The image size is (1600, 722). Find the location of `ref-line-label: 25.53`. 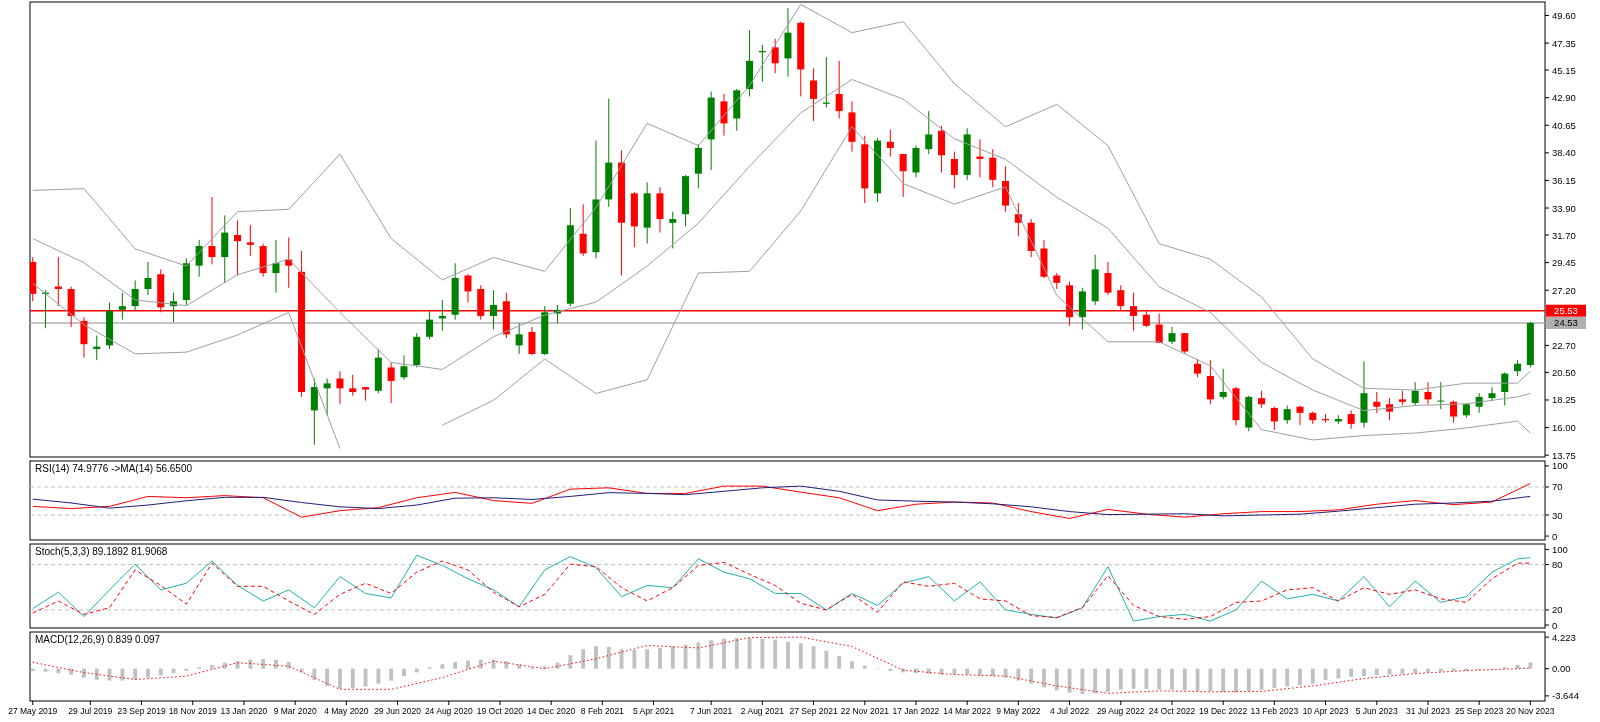

ref-line-label: 25.53 is located at coordinates (1566, 311).